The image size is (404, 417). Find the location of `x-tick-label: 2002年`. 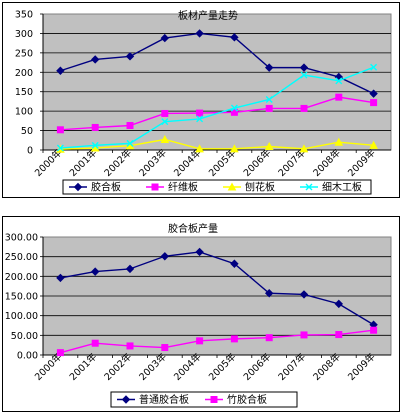

x-tick-label: 2002年 is located at coordinates (118, 162).